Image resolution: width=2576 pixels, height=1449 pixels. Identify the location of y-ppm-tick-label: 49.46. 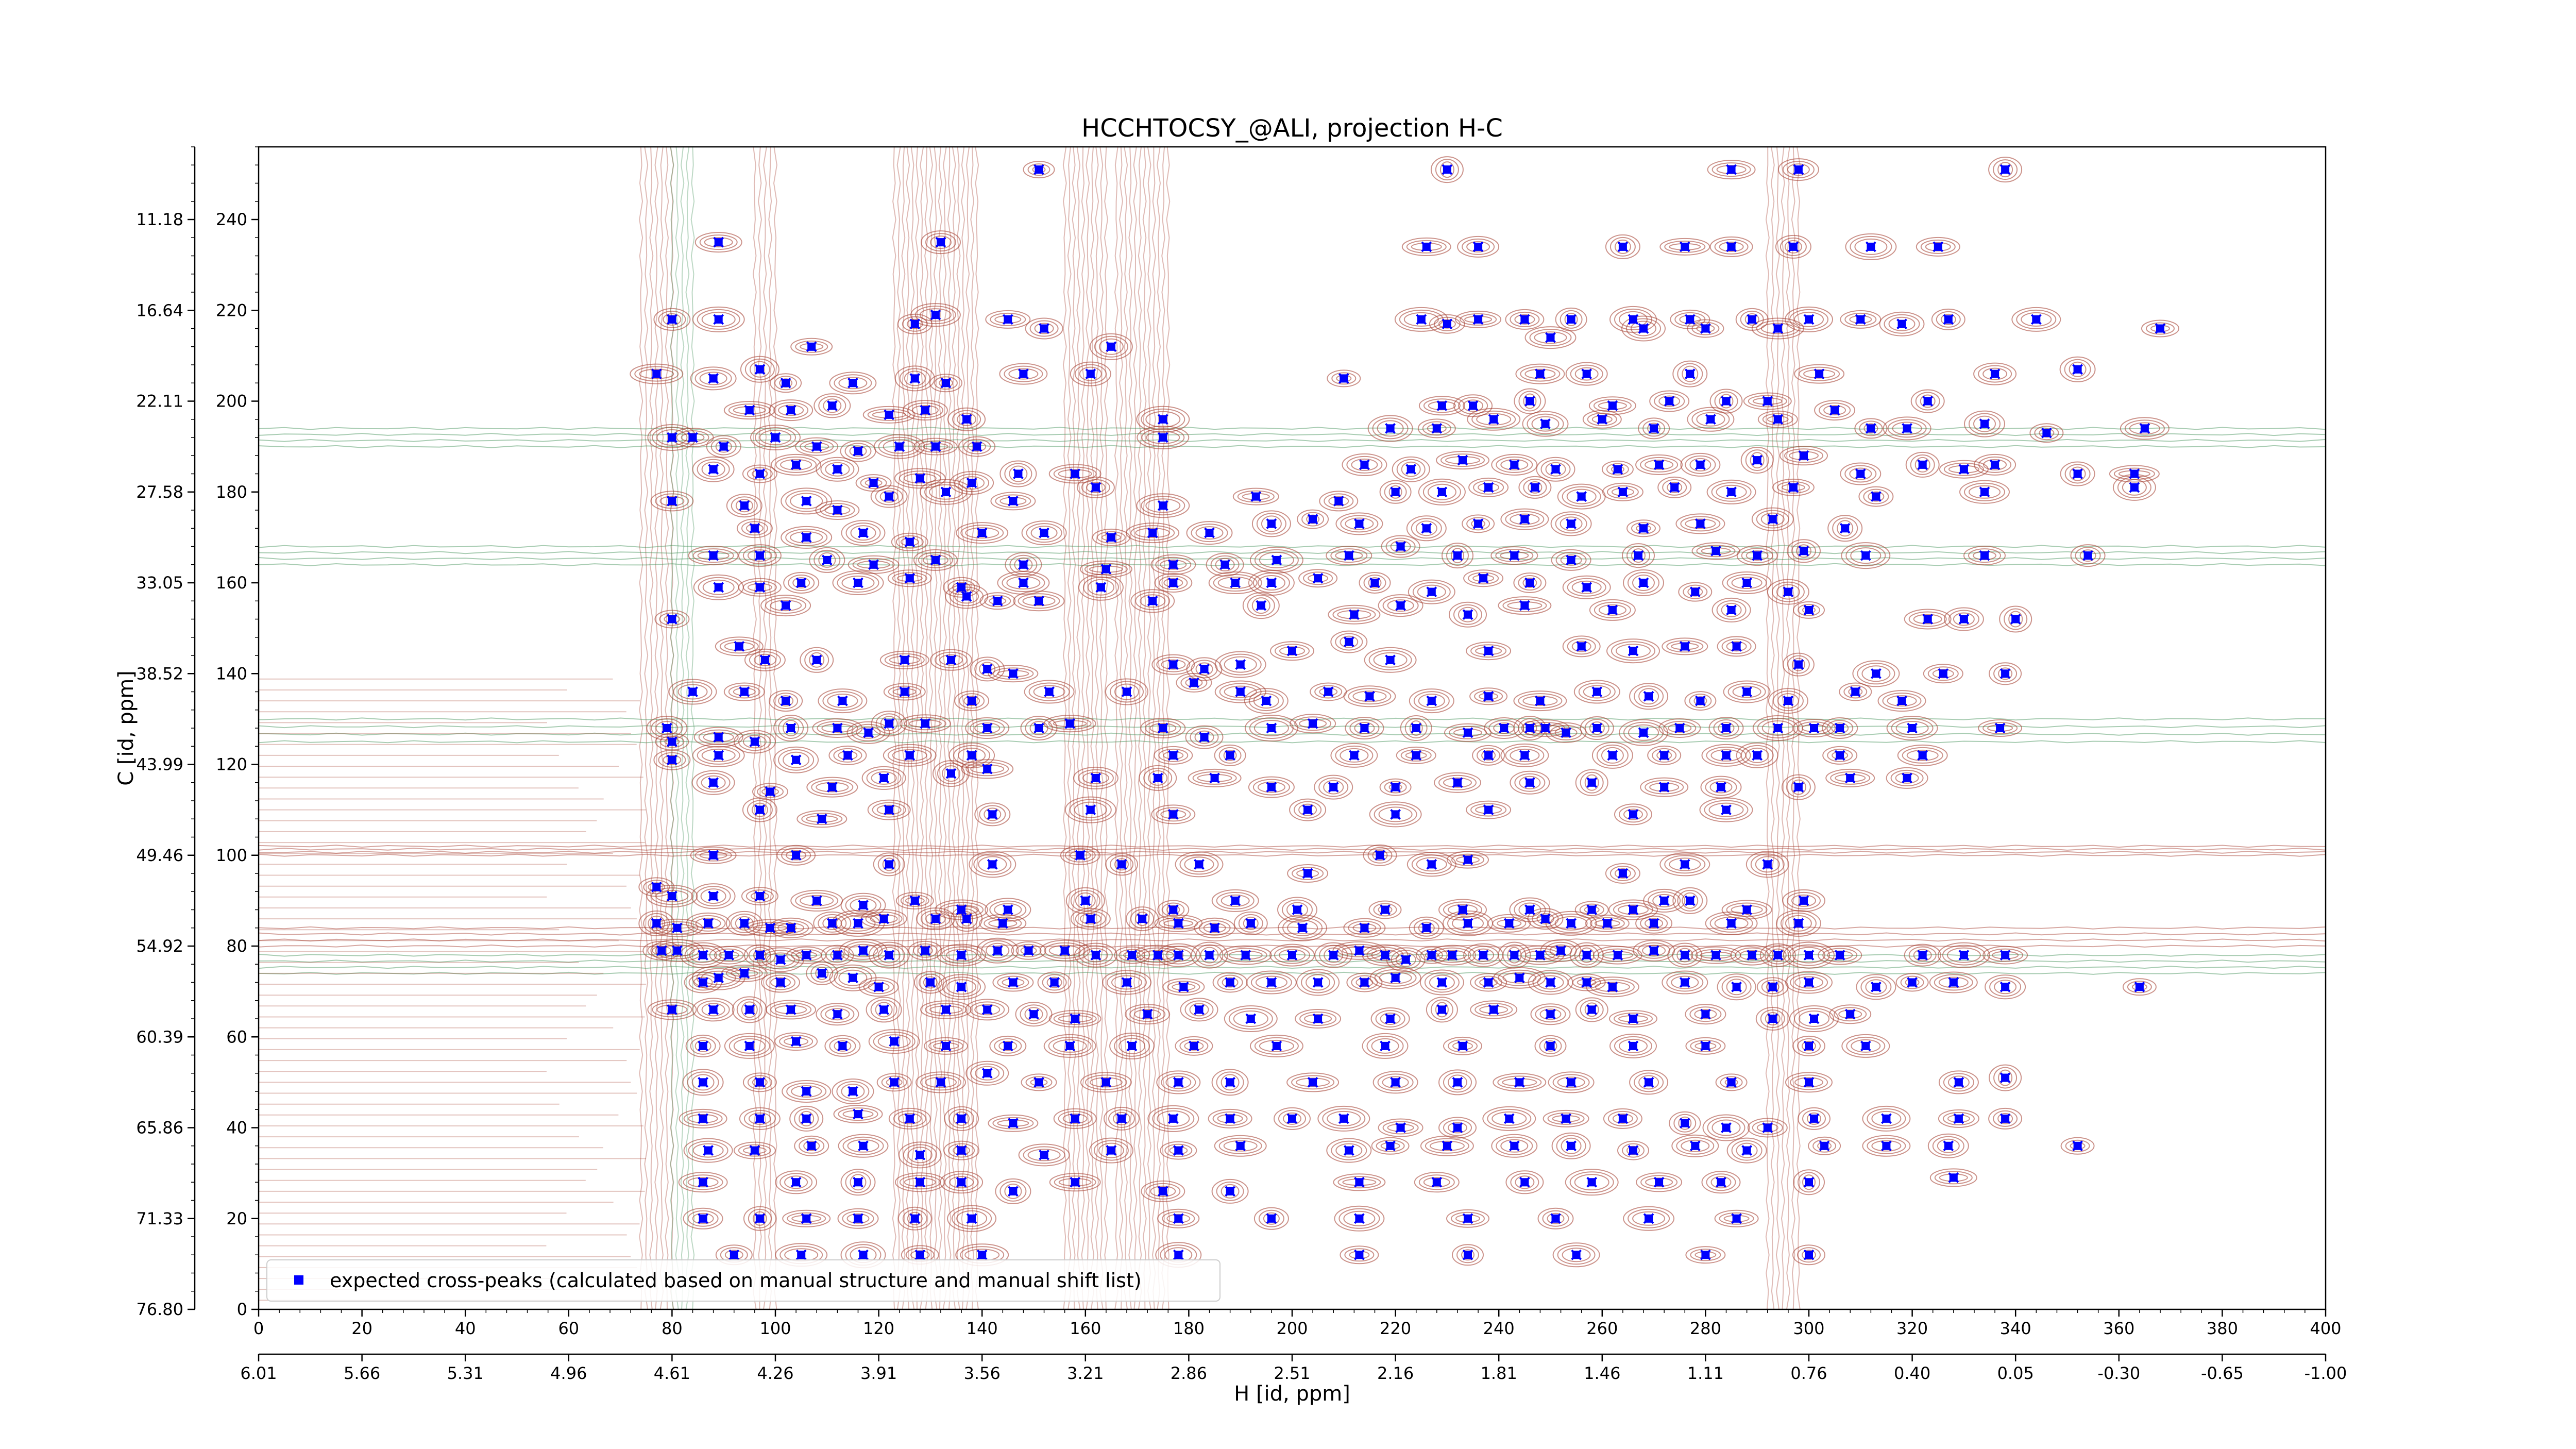
(159, 855).